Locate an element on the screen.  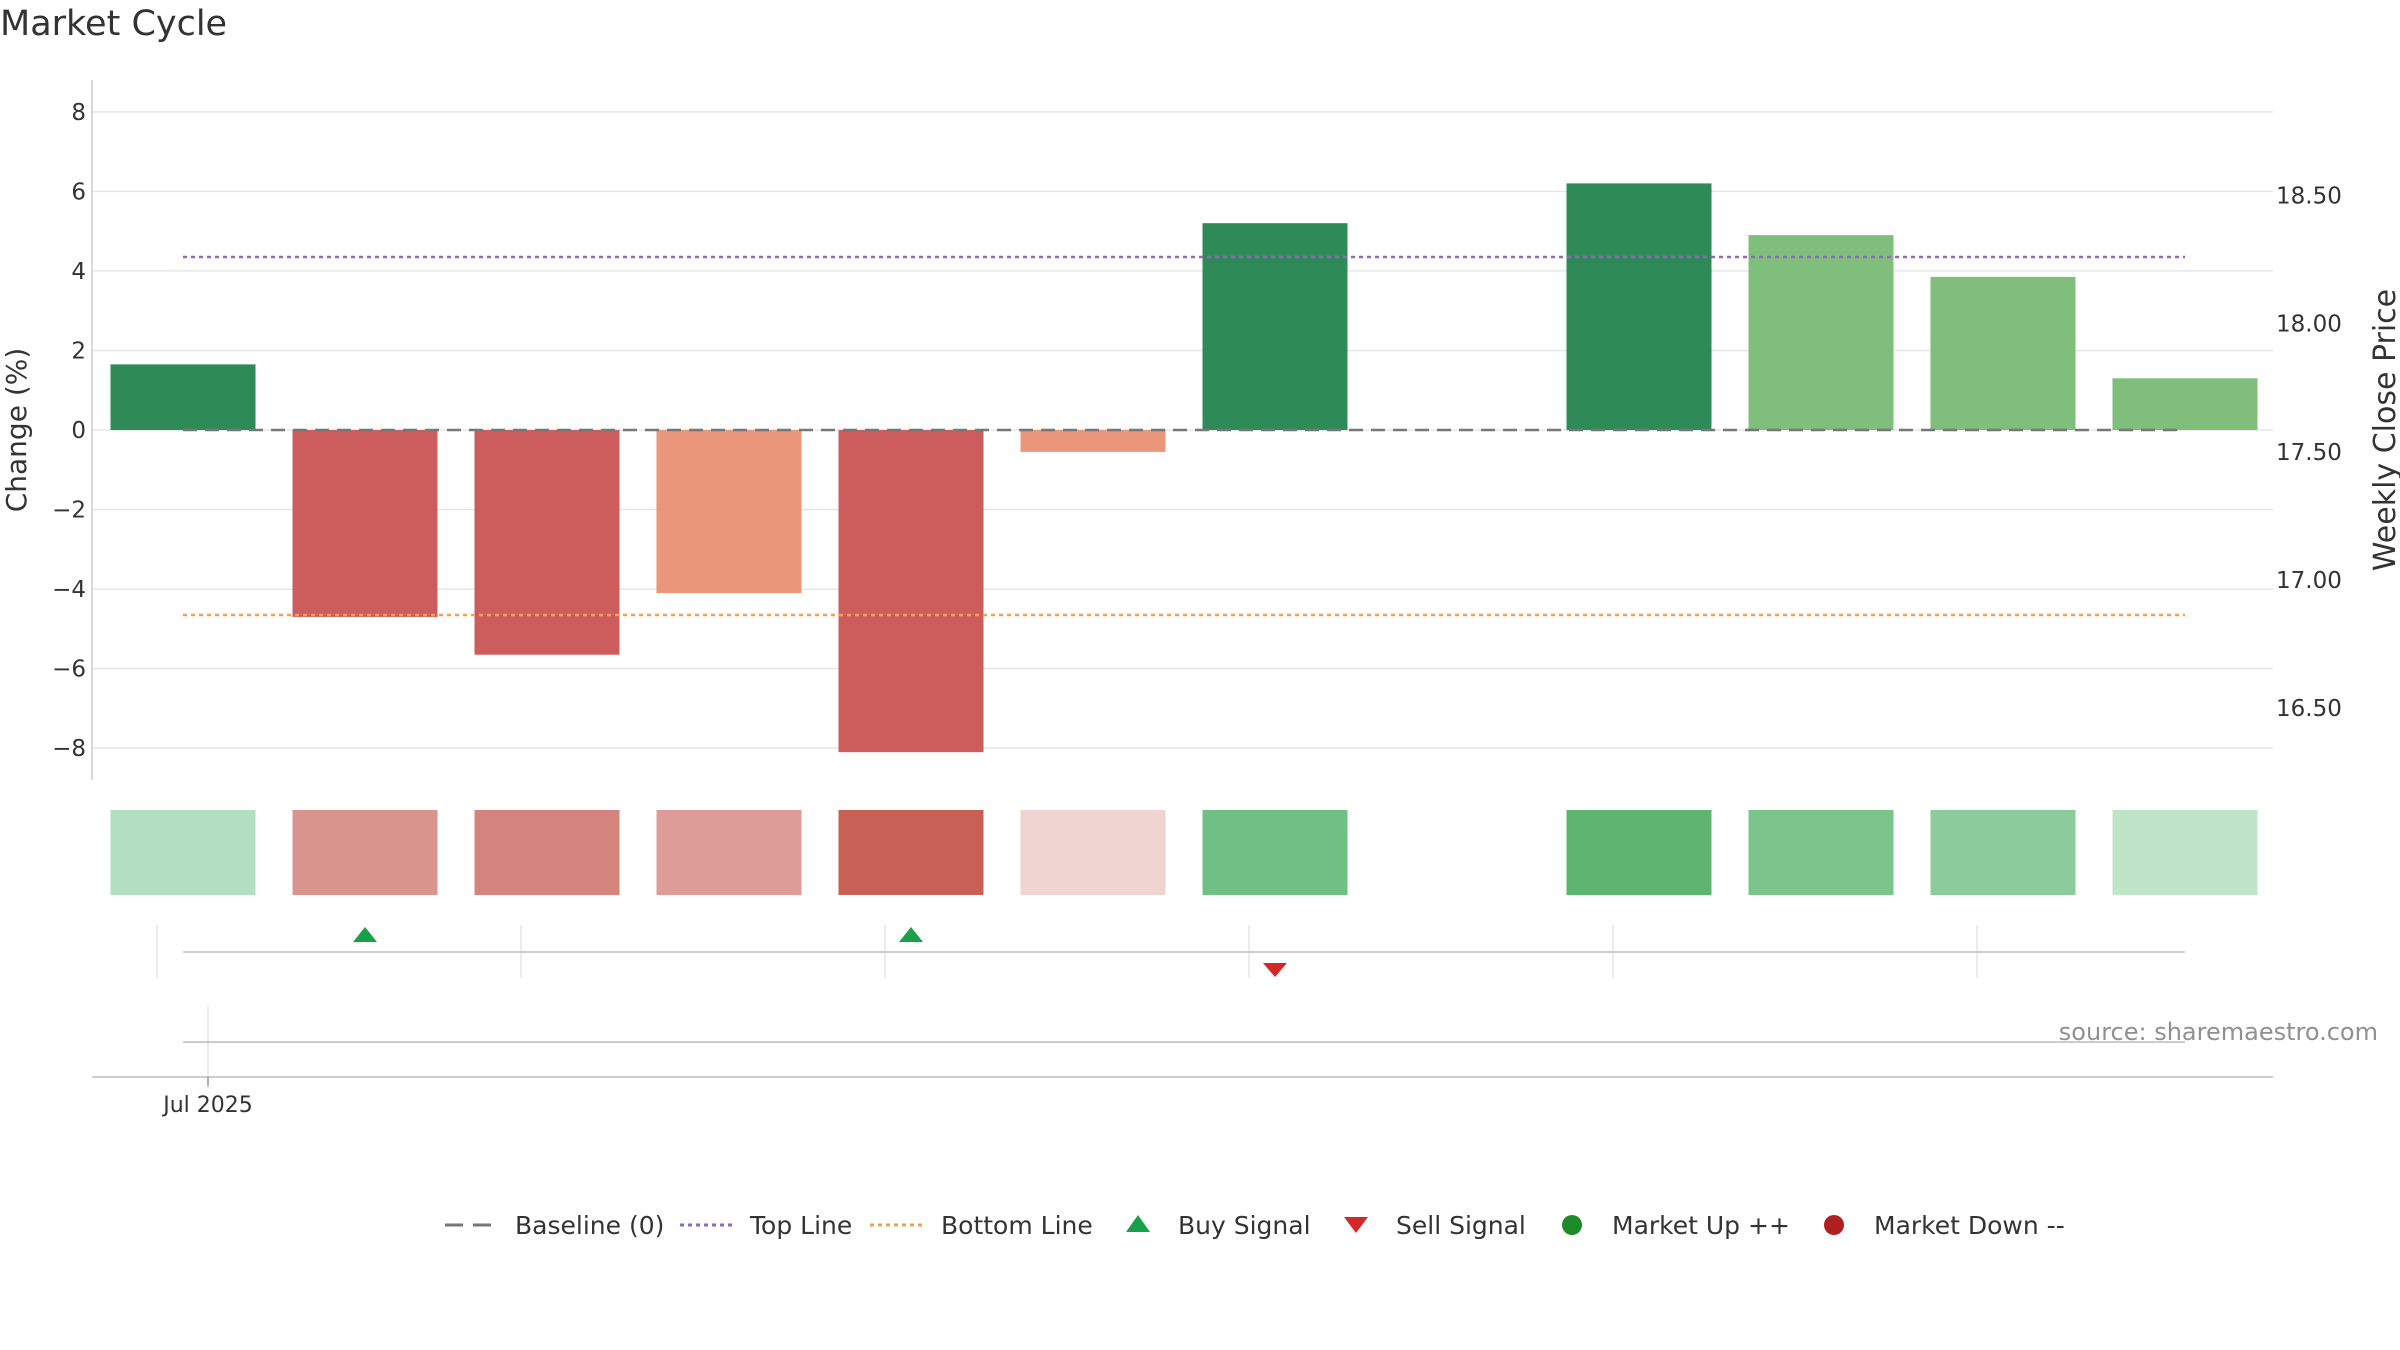
legend-label: Sell Signal is located at coordinates (1461, 1225).